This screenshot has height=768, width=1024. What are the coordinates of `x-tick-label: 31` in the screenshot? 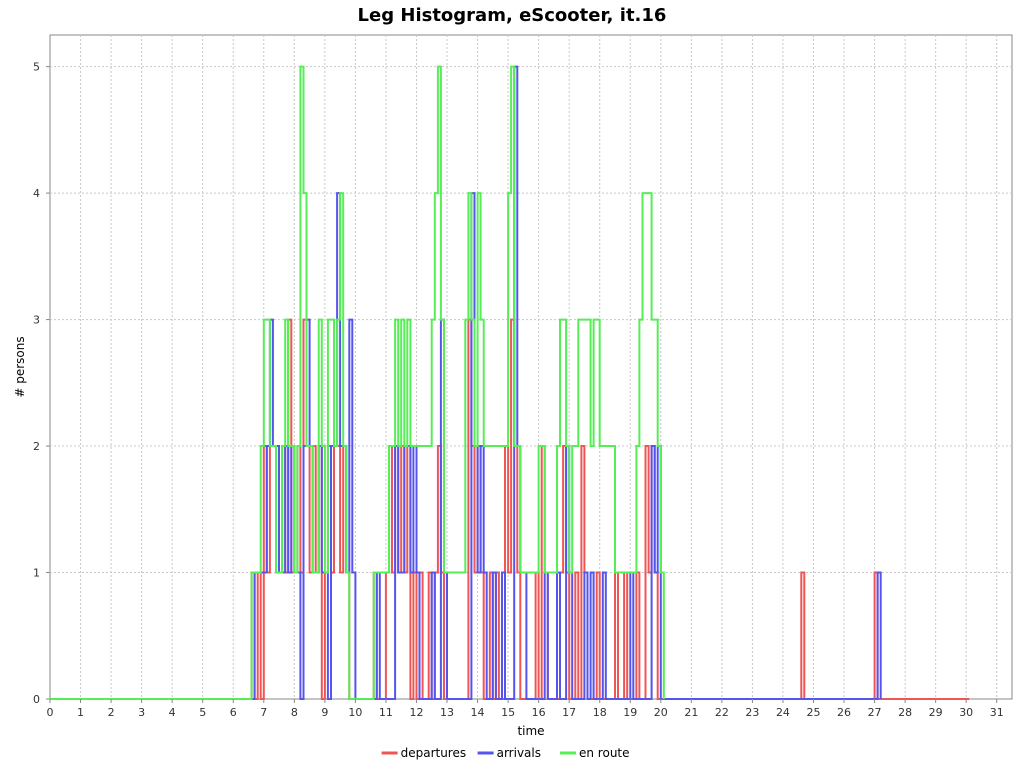 It's located at (997, 712).